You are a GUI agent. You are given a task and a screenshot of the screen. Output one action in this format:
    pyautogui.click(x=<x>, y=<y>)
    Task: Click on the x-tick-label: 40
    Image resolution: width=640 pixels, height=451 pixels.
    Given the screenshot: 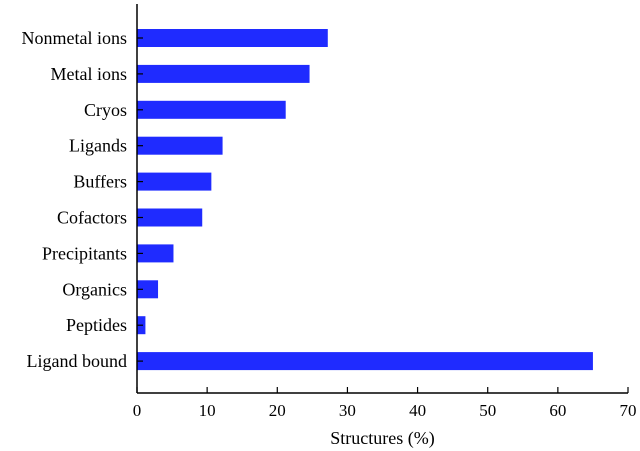 What is the action you would take?
    pyautogui.click(x=417, y=410)
    